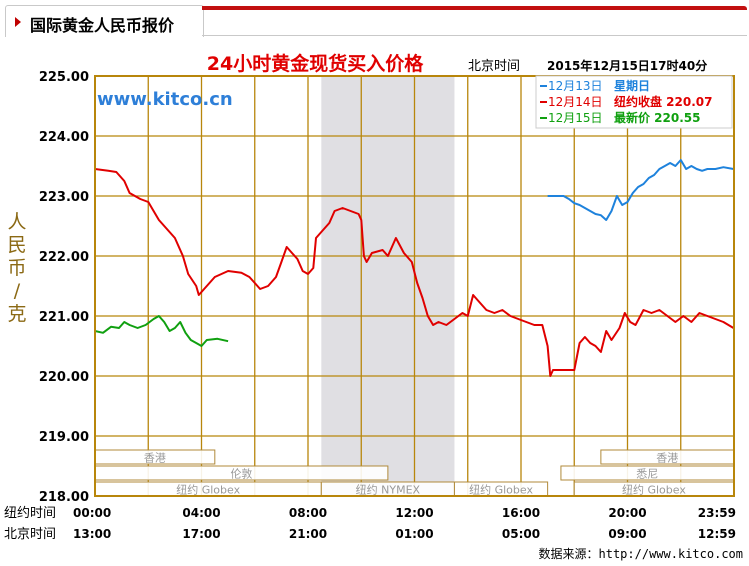 The image size is (749, 566). I want to click on x-tick-label: 09:00, so click(627, 534).